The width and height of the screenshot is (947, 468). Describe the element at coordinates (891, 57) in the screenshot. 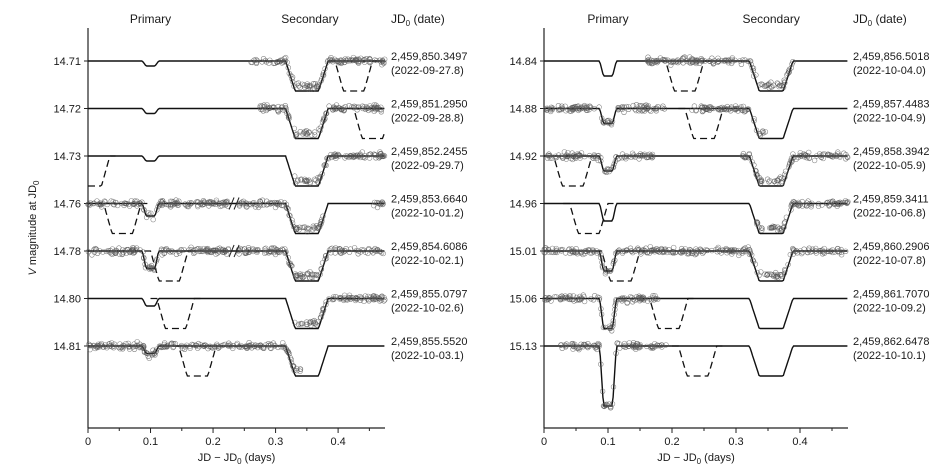

I see `row-jd0-label: 2,459,856.5018` at that location.